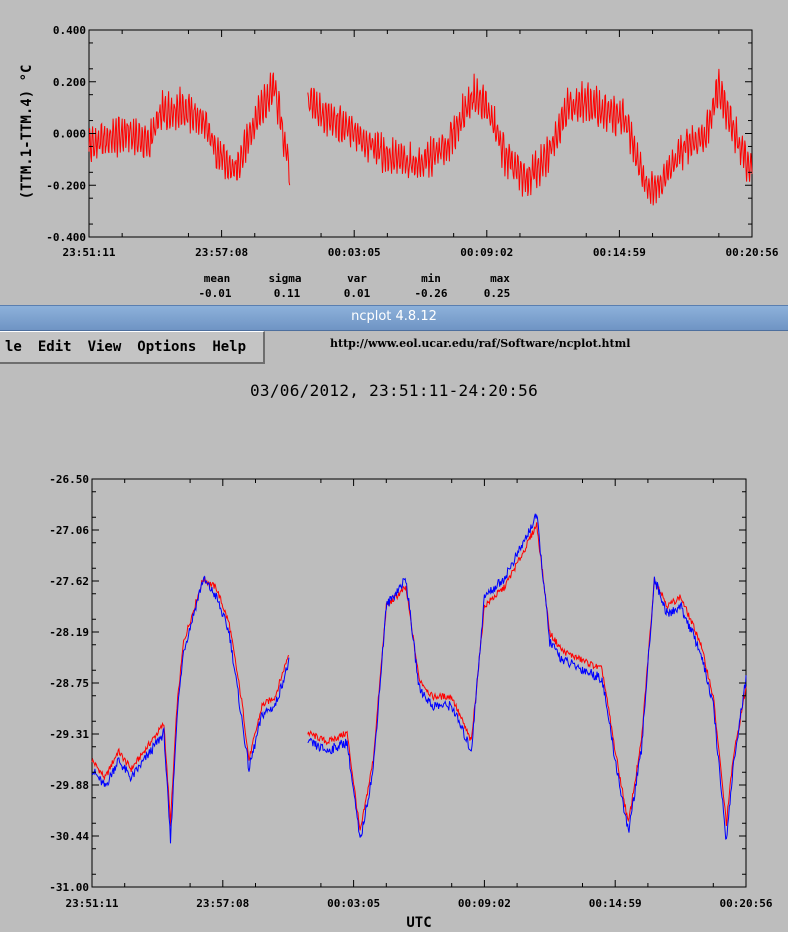 The width and height of the screenshot is (788, 932). What do you see at coordinates (132, 347) in the screenshot?
I see `menu-bar: le Edit View Options Help` at bounding box center [132, 347].